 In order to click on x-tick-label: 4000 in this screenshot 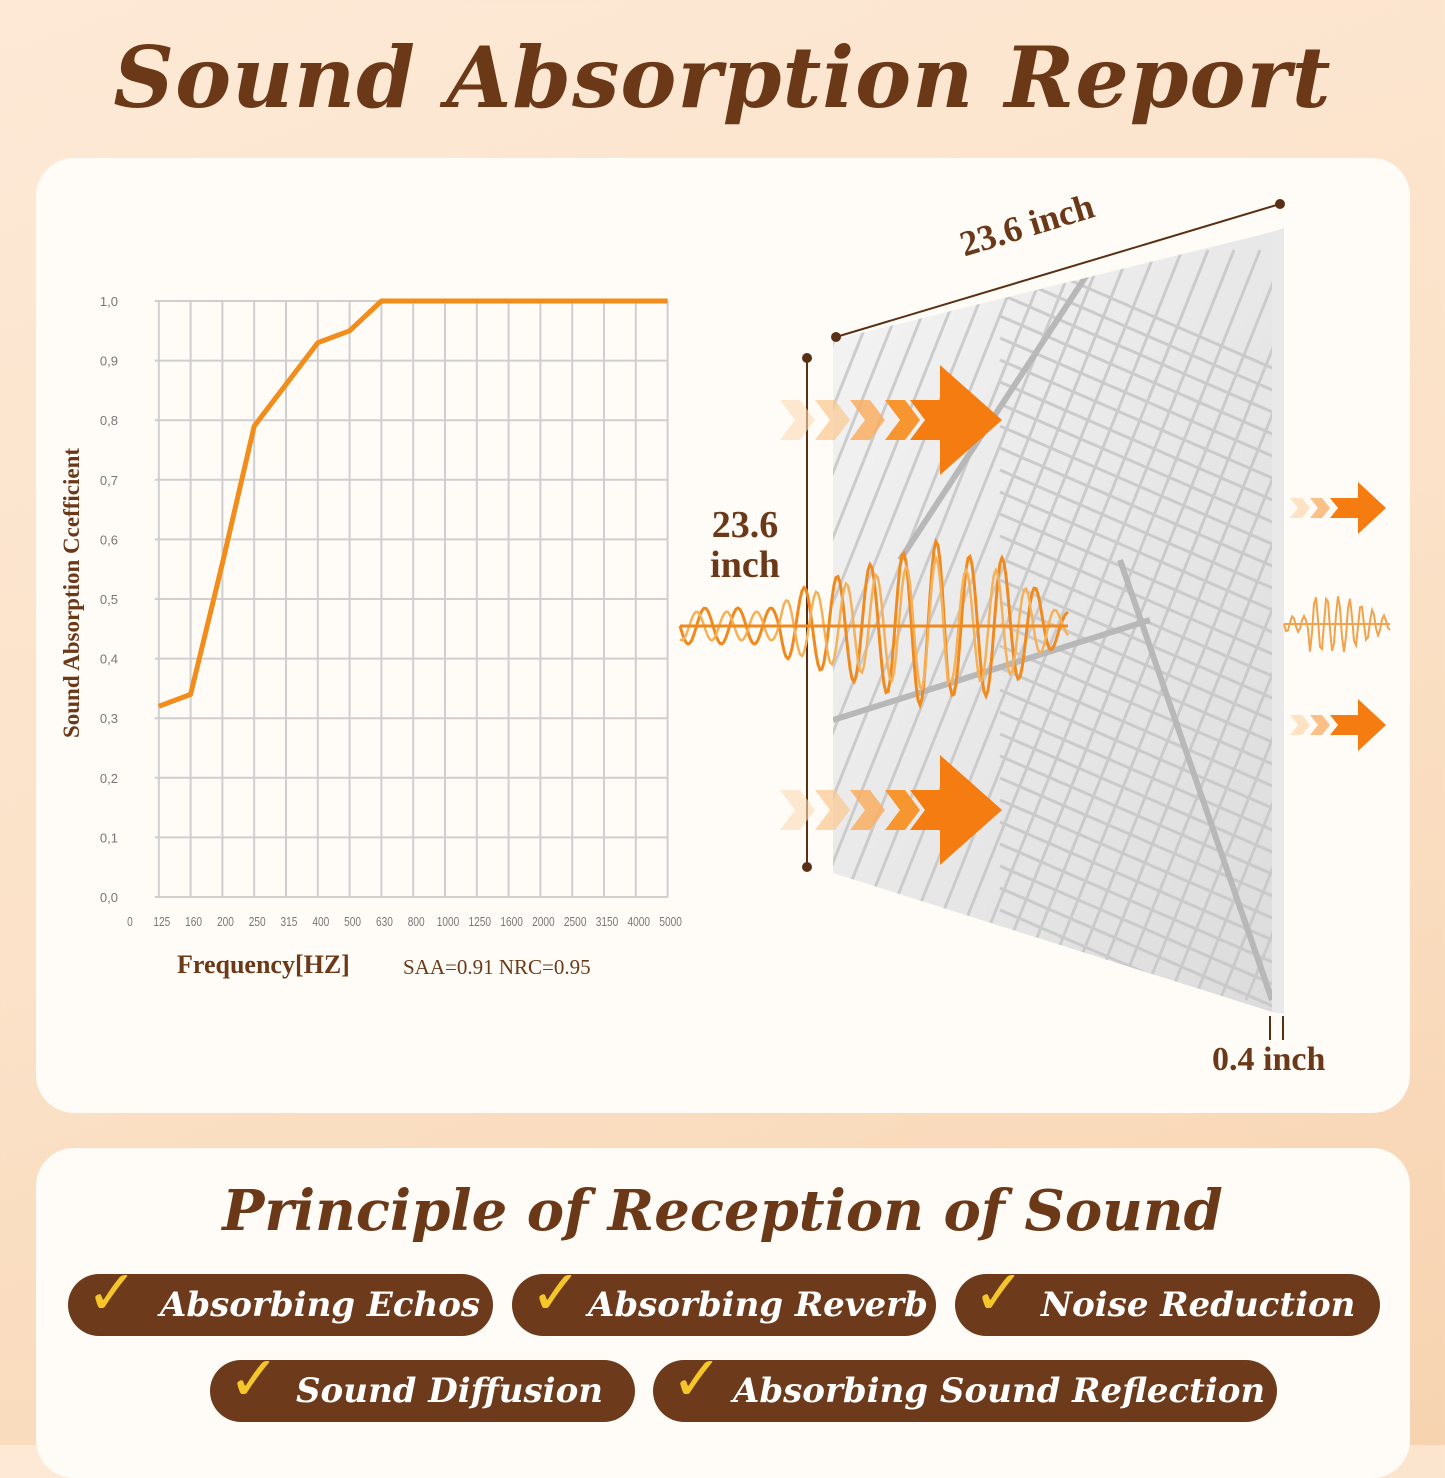, I will do `click(639, 922)`.